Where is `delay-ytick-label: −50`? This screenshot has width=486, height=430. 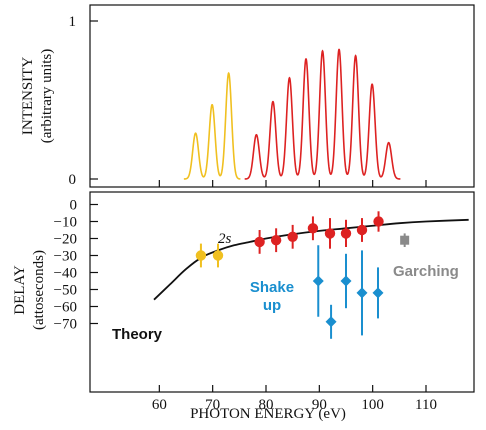 delay-ytick-label: −50 is located at coordinates (65, 291).